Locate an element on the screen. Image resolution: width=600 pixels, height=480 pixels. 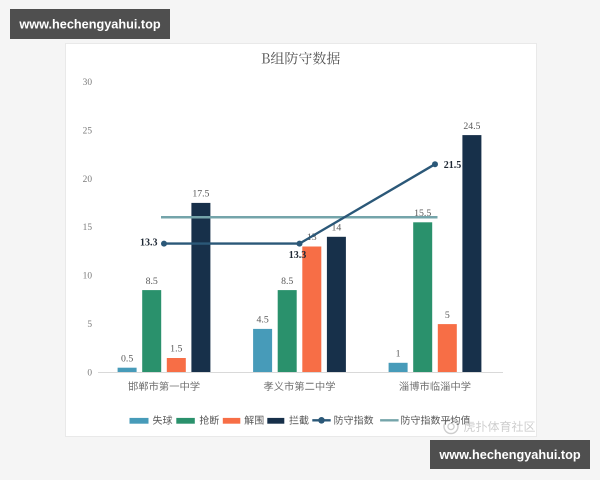
svg-text: 1.5 is located at coordinates (176, 349).